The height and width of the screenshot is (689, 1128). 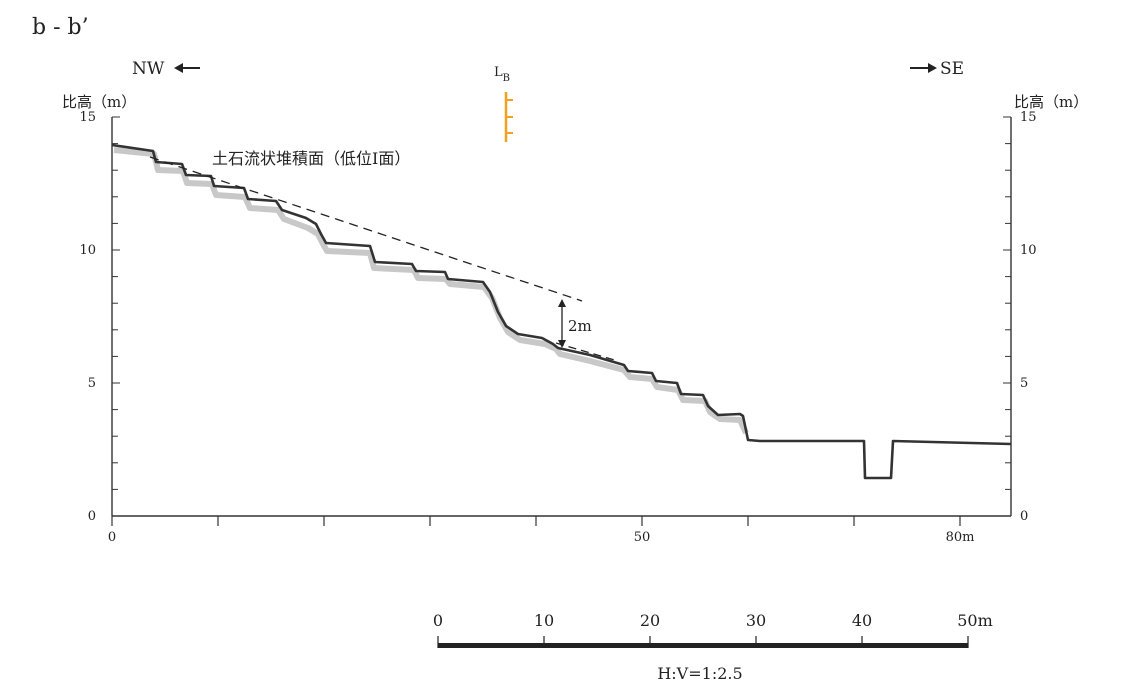 What do you see at coordinates (148, 69) in the screenshot?
I see `direction-nw-label: NW` at bounding box center [148, 69].